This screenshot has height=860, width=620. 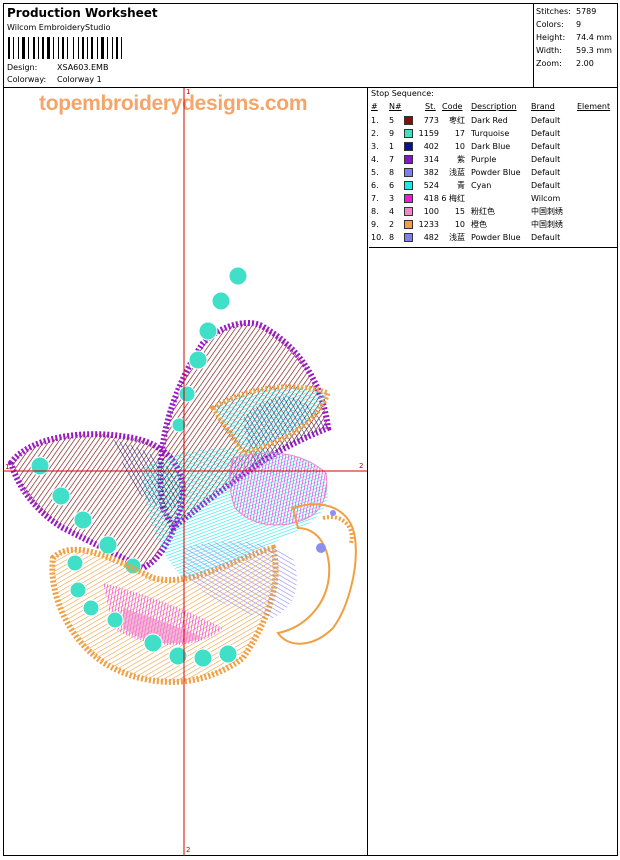 What do you see at coordinates (79, 79) in the screenshot?
I see `colorway-value: Colorway 1` at bounding box center [79, 79].